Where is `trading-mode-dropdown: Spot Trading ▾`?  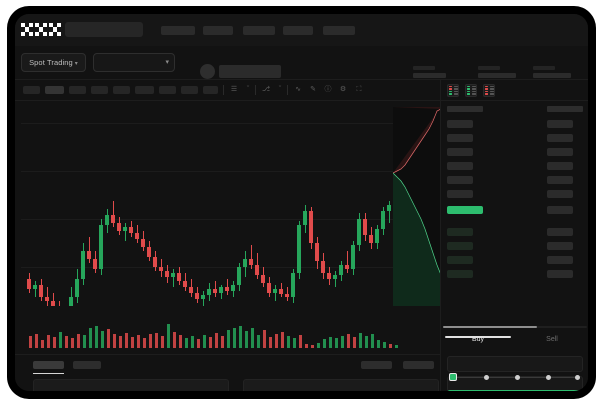 trading-mode-dropdown: Spot Trading ▾ is located at coordinates (53, 62).